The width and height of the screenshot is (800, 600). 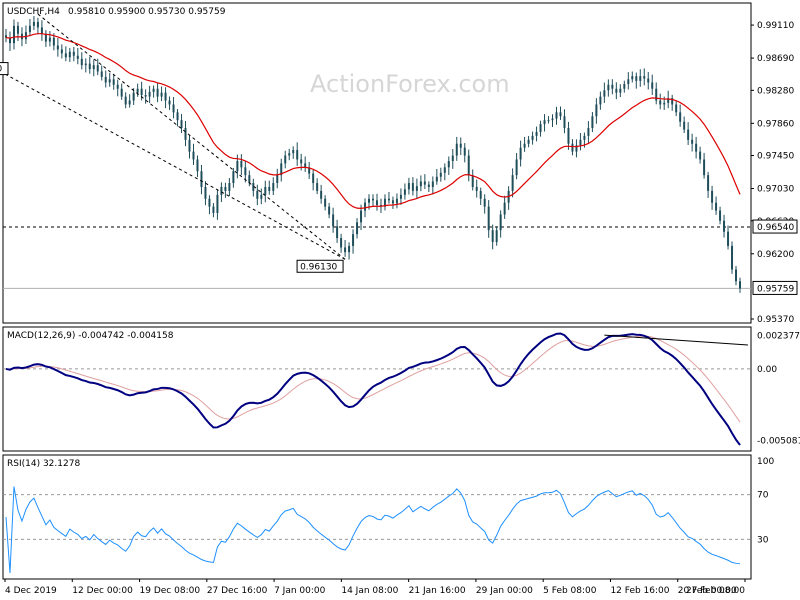 What do you see at coordinates (763, 496) in the screenshot?
I see `rsi-tick-label: 70` at bounding box center [763, 496].